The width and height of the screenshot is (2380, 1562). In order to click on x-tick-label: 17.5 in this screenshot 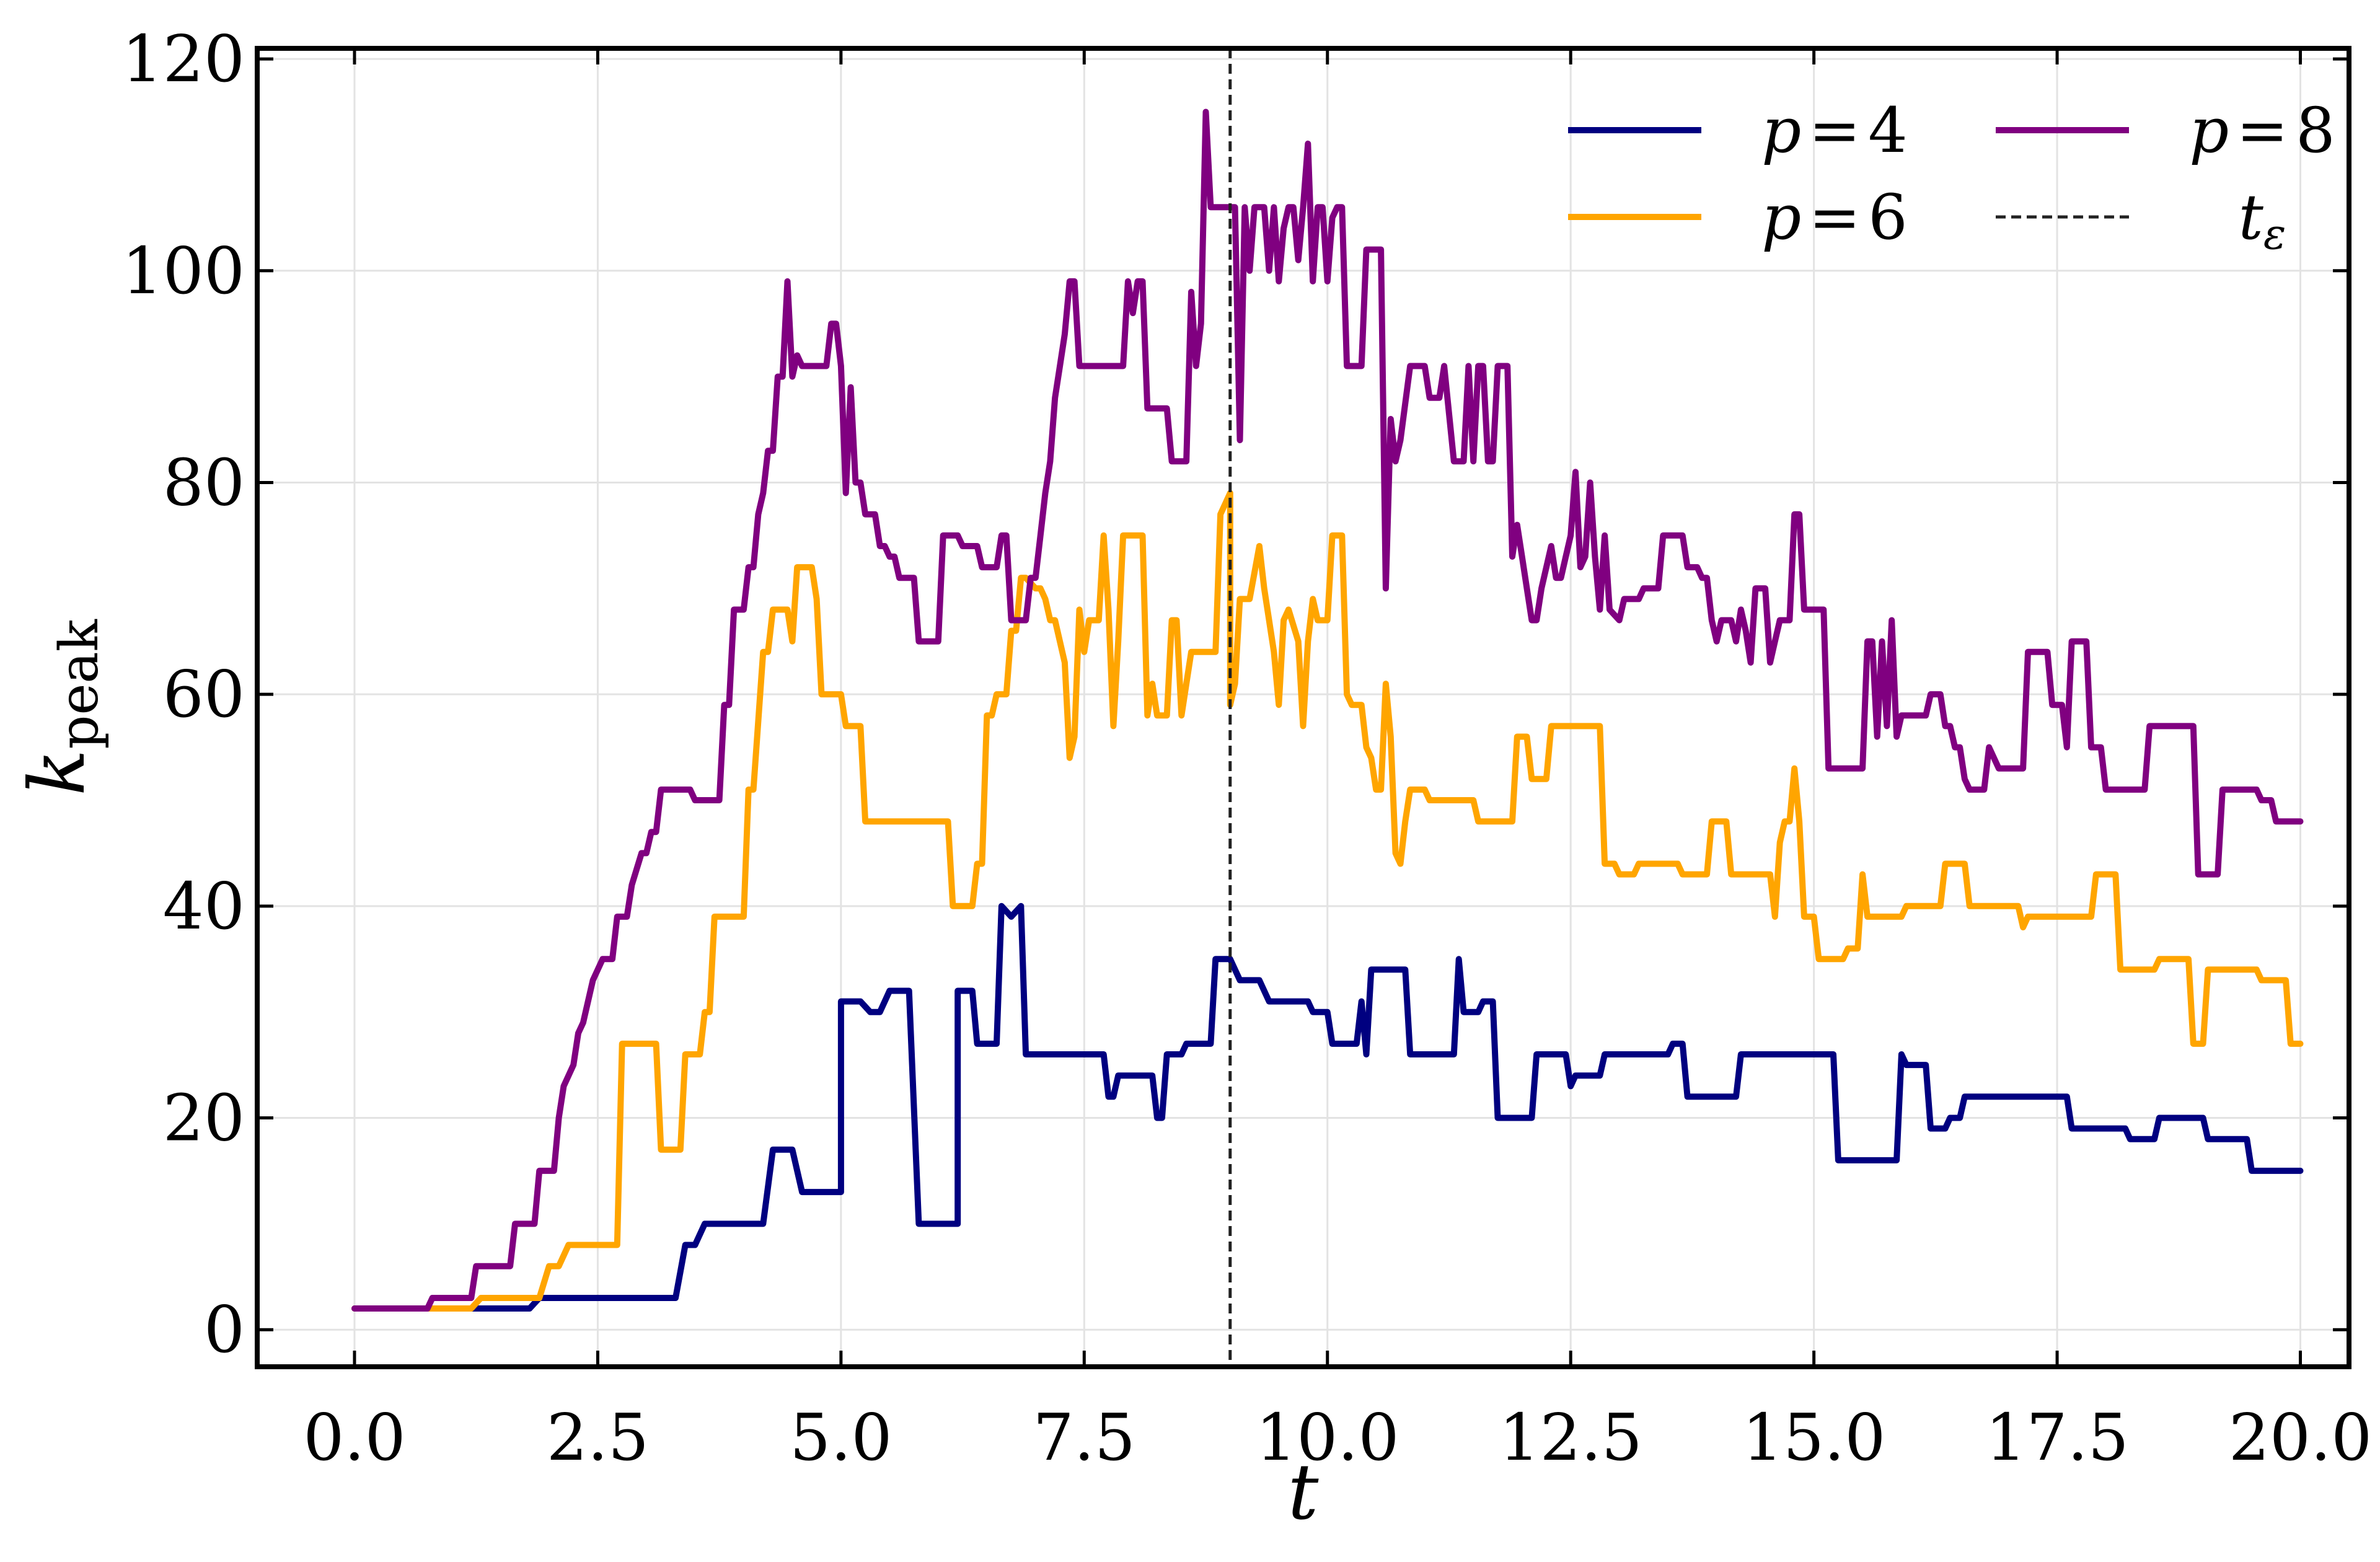, I will do `click(2057, 1437)`.